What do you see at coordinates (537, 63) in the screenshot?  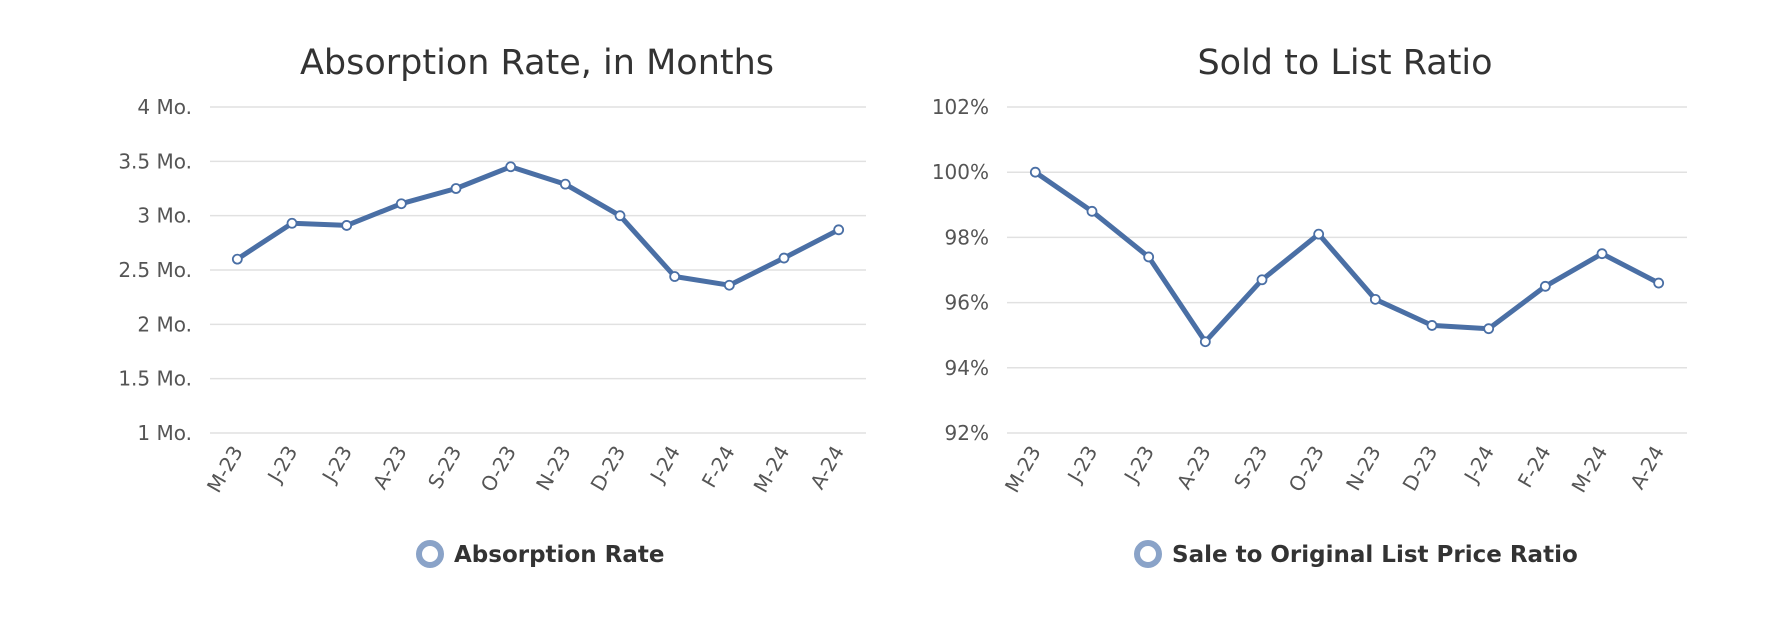 I see `chart-title: Absorption Rate, in Months` at bounding box center [537, 63].